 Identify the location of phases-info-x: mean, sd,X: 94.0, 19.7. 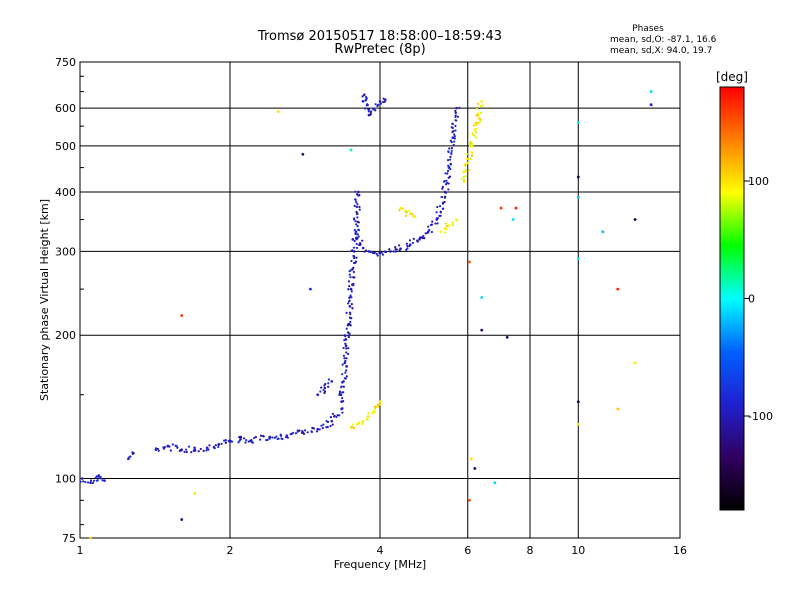
(661, 51).